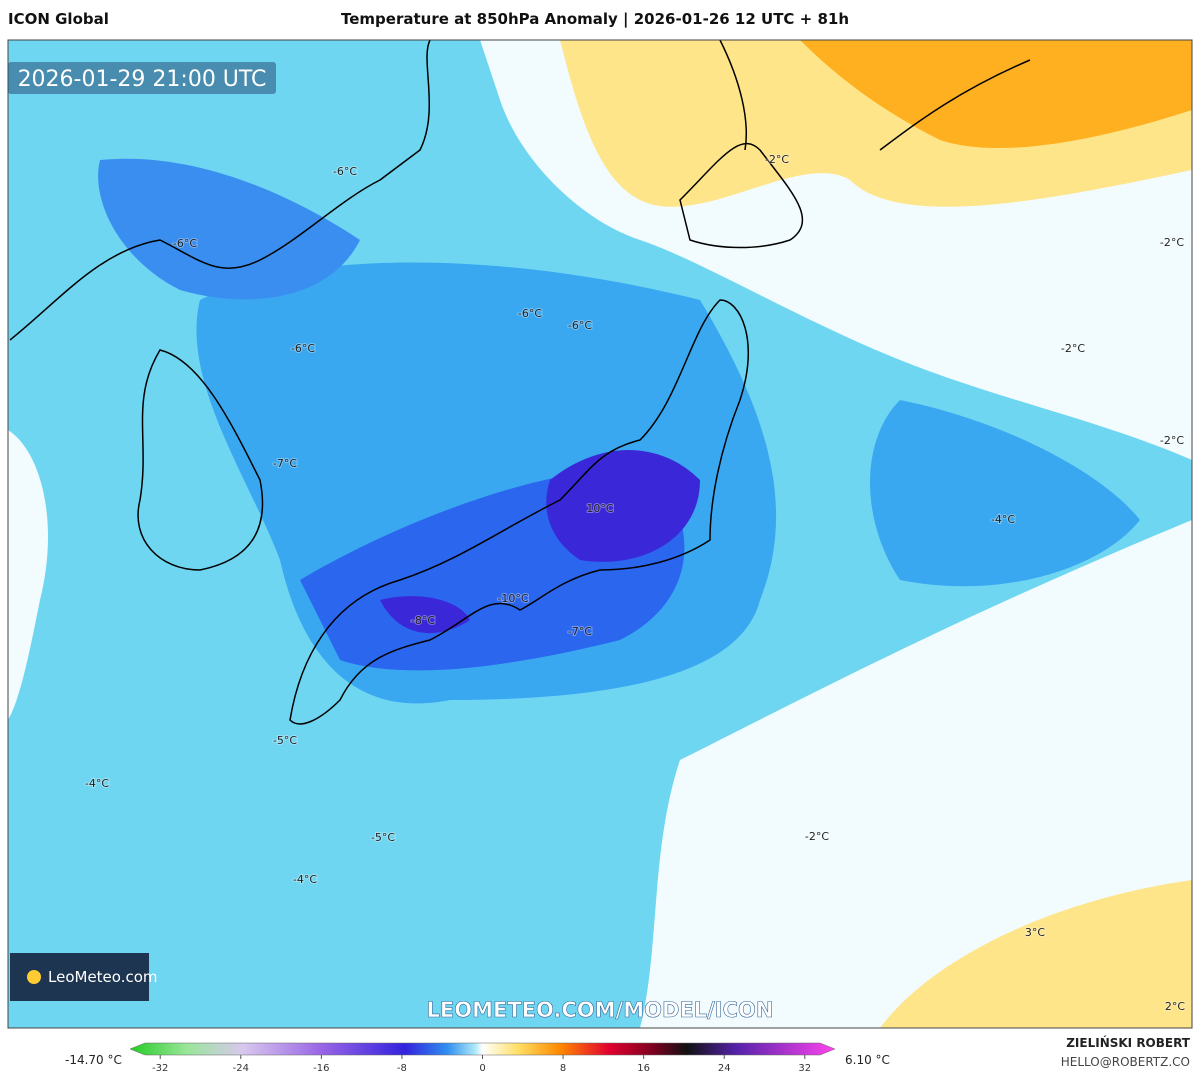 Image resolution: width=1200 pixels, height=1074 pixels. What do you see at coordinates (1125, 1062) in the screenshot?
I see `email: HELLO@ROBERTZ.CO` at bounding box center [1125, 1062].